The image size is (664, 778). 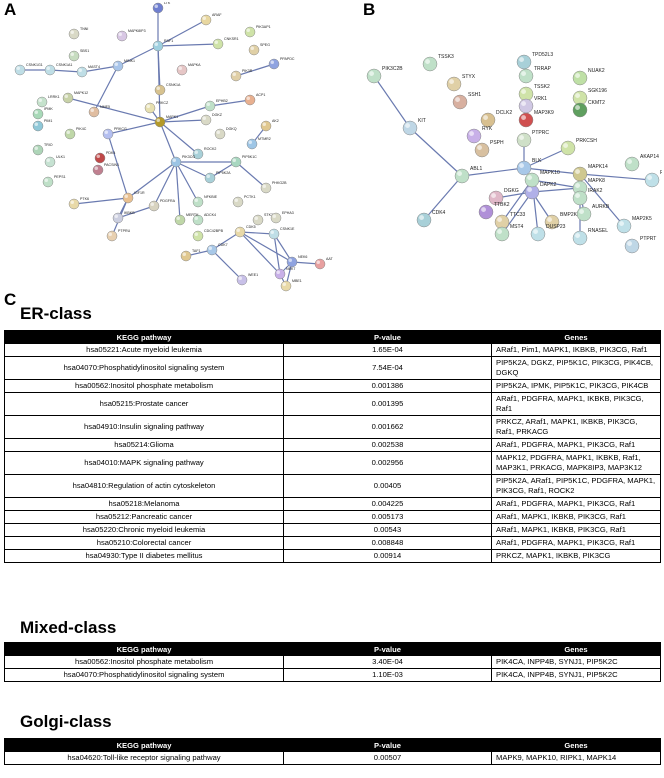 I want to click on pvalue-cell: 0.001395, so click(x=387, y=404).